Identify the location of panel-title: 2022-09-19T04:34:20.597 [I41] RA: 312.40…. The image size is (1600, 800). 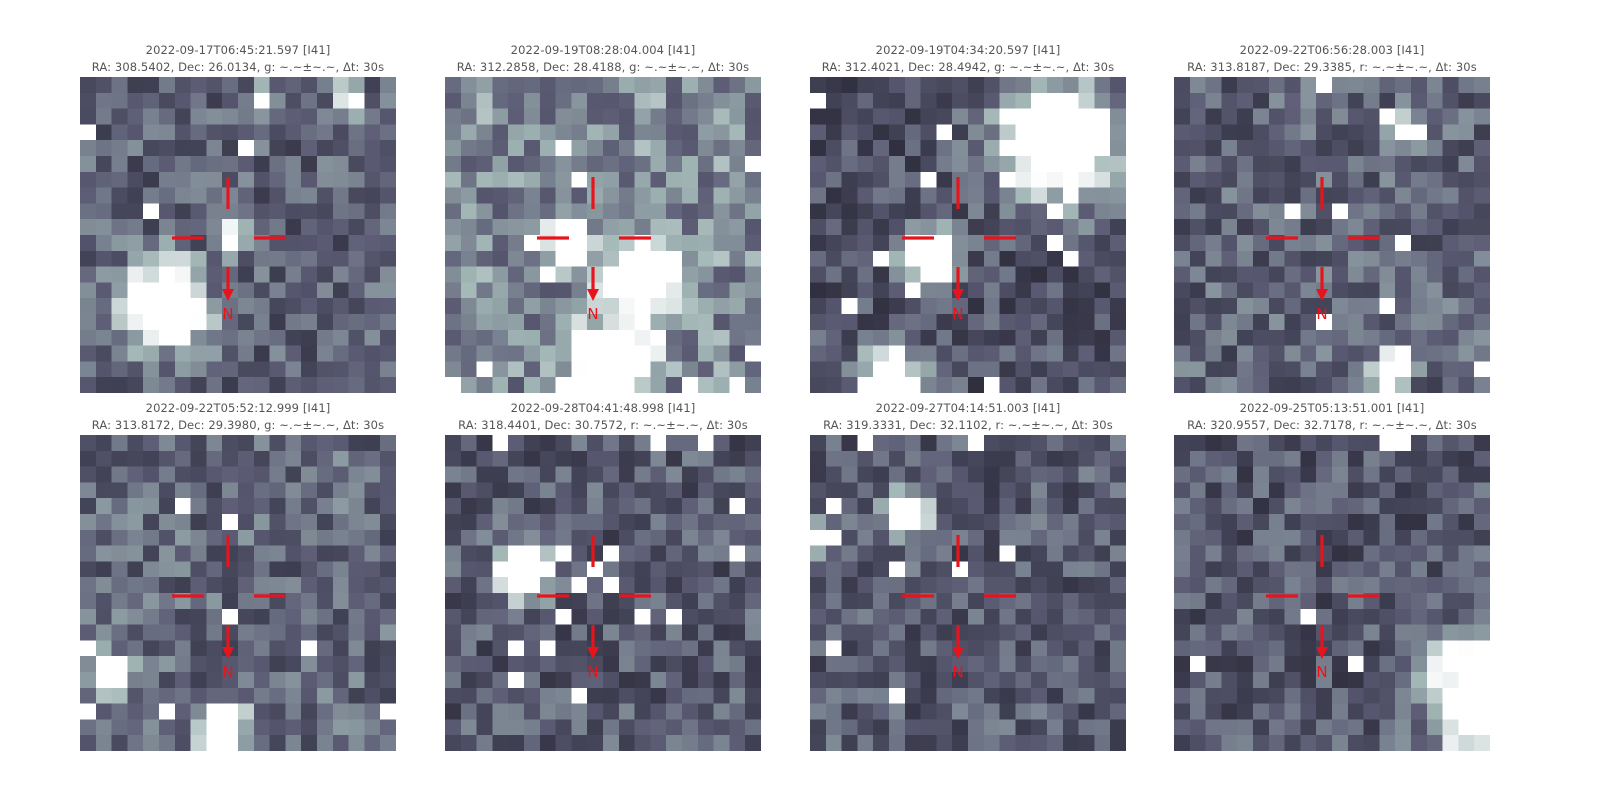
(968, 59).